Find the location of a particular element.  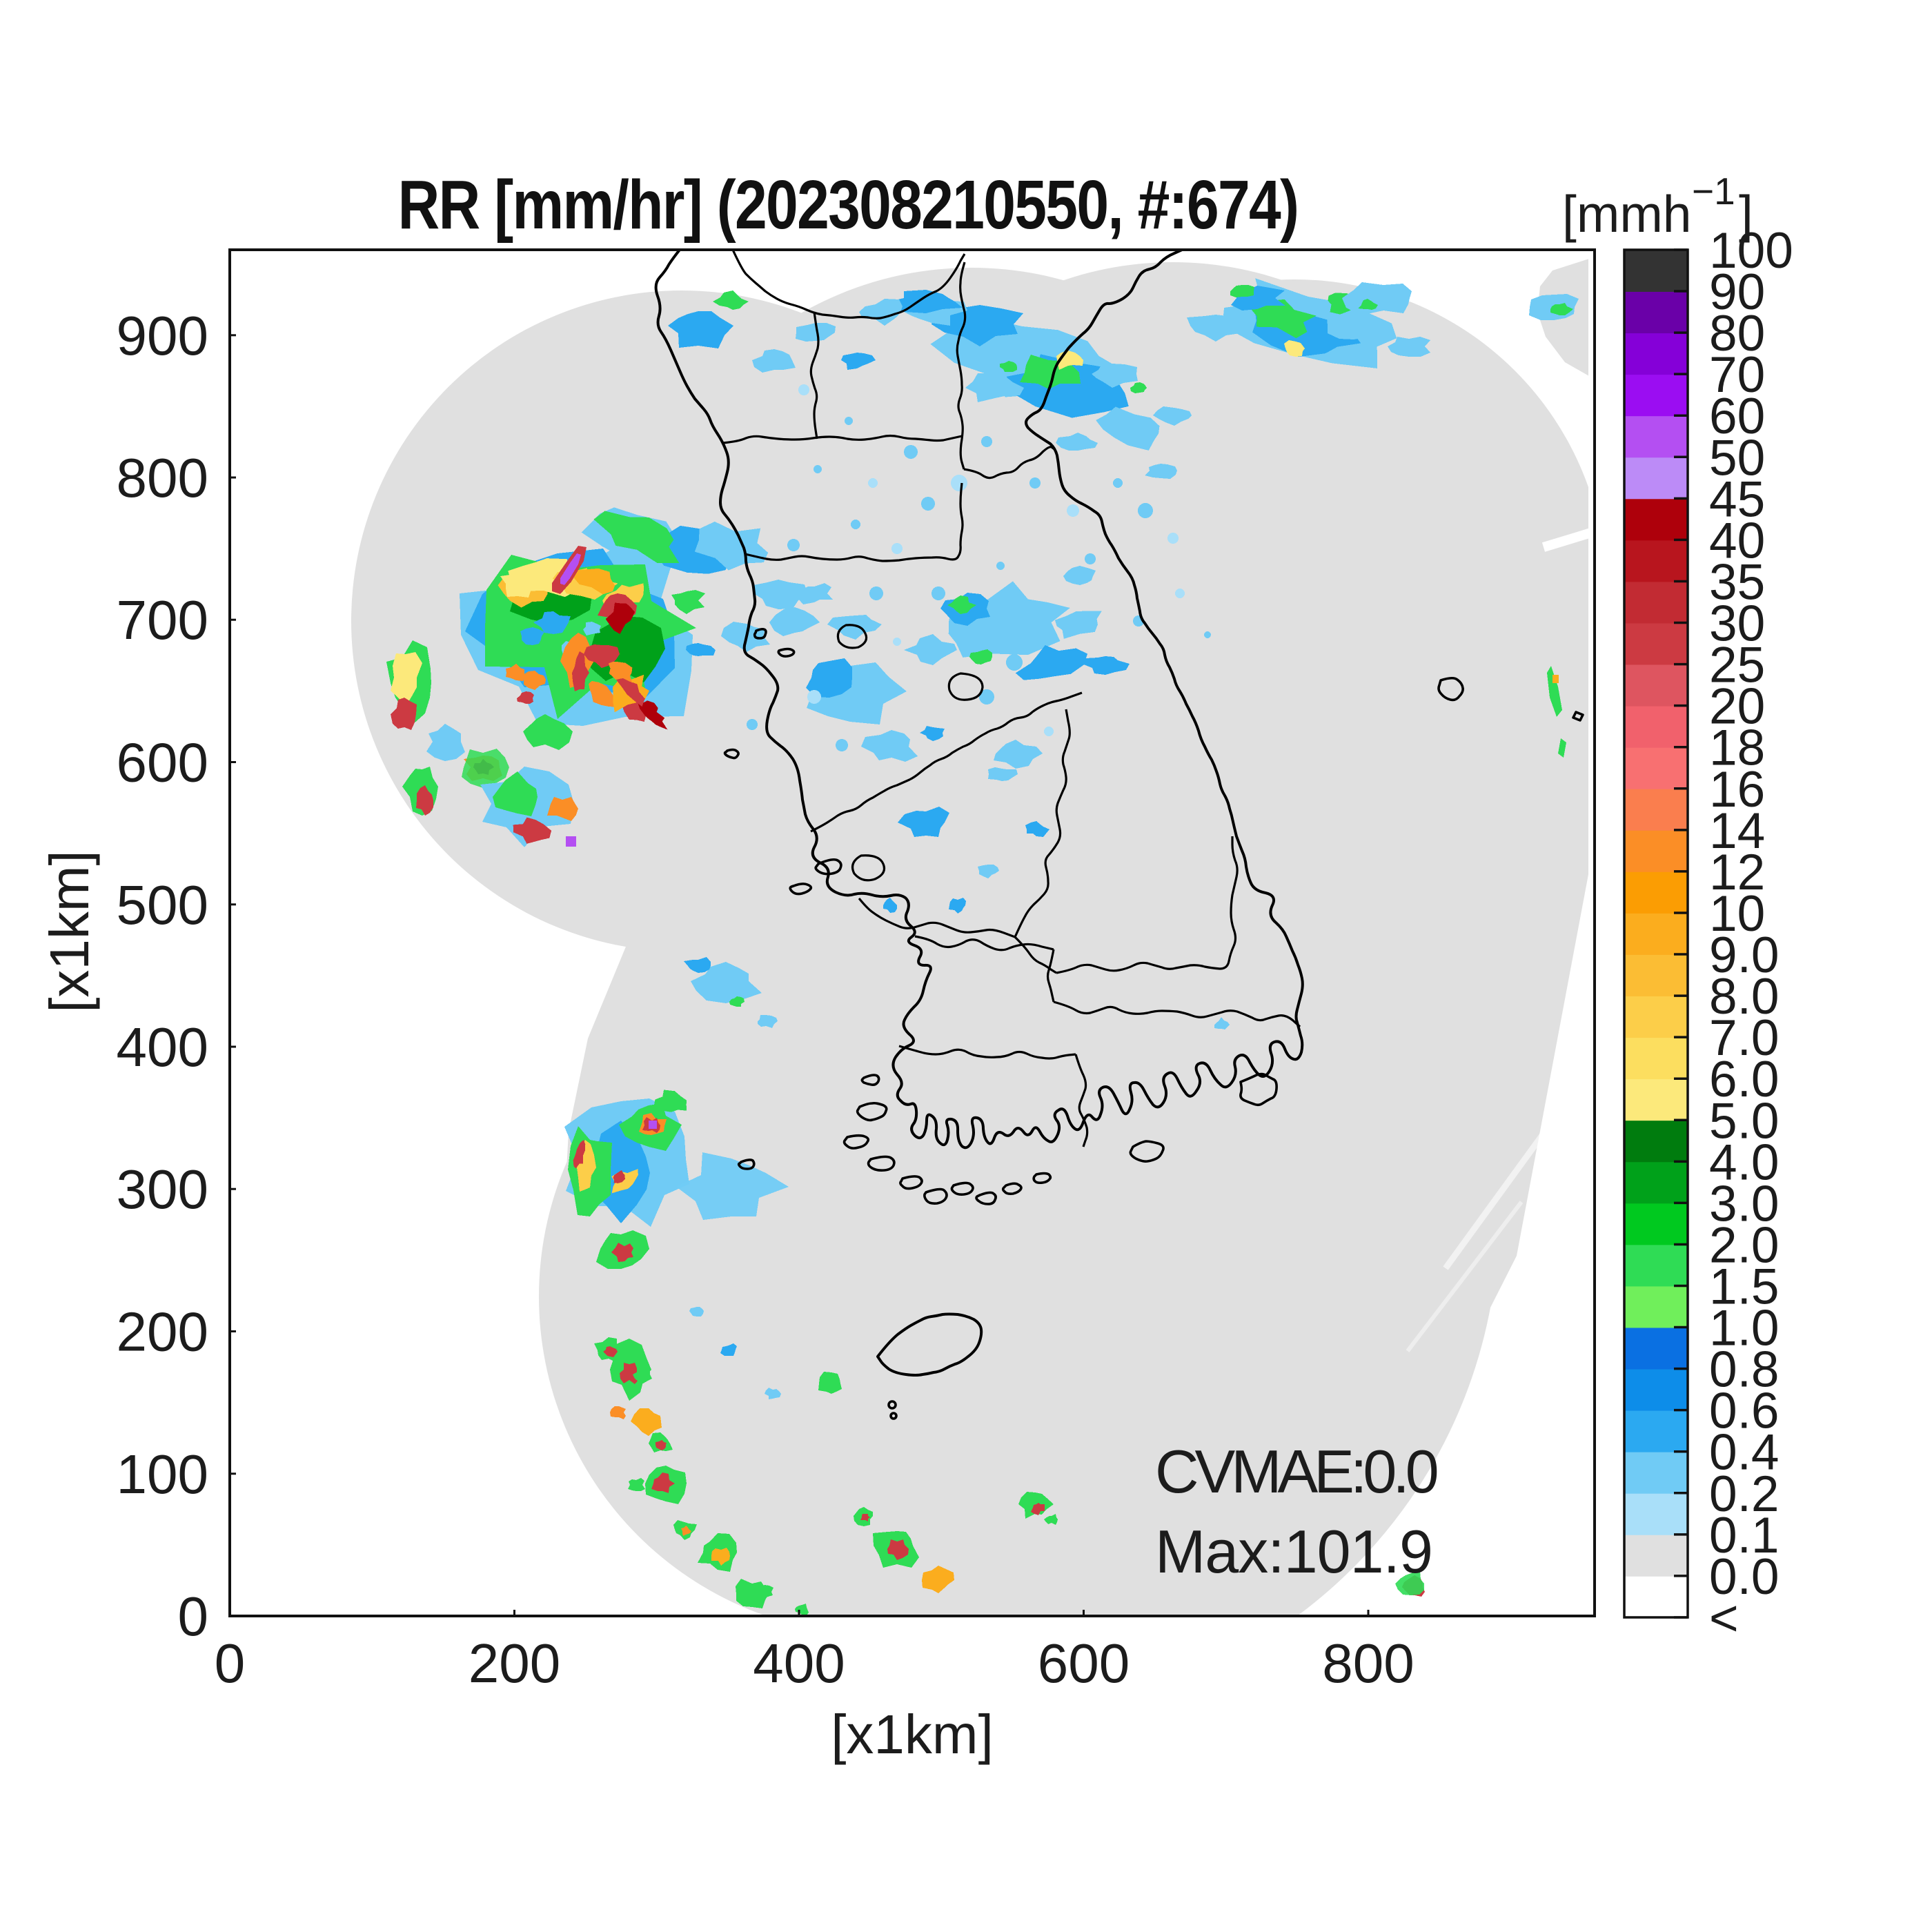

svg-text: 1.5 is located at coordinates (1744, 1287).